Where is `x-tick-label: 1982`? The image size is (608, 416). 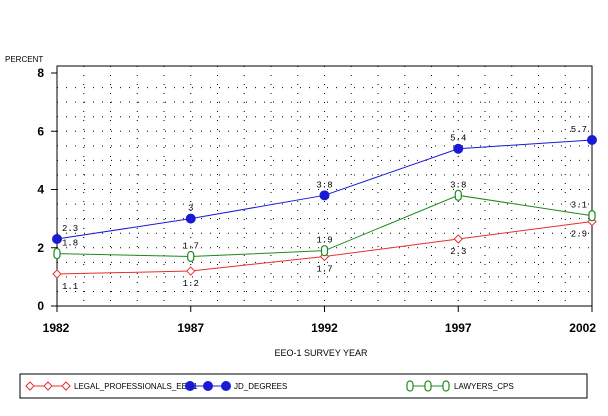
x-tick-label: 1982 is located at coordinates (56, 328).